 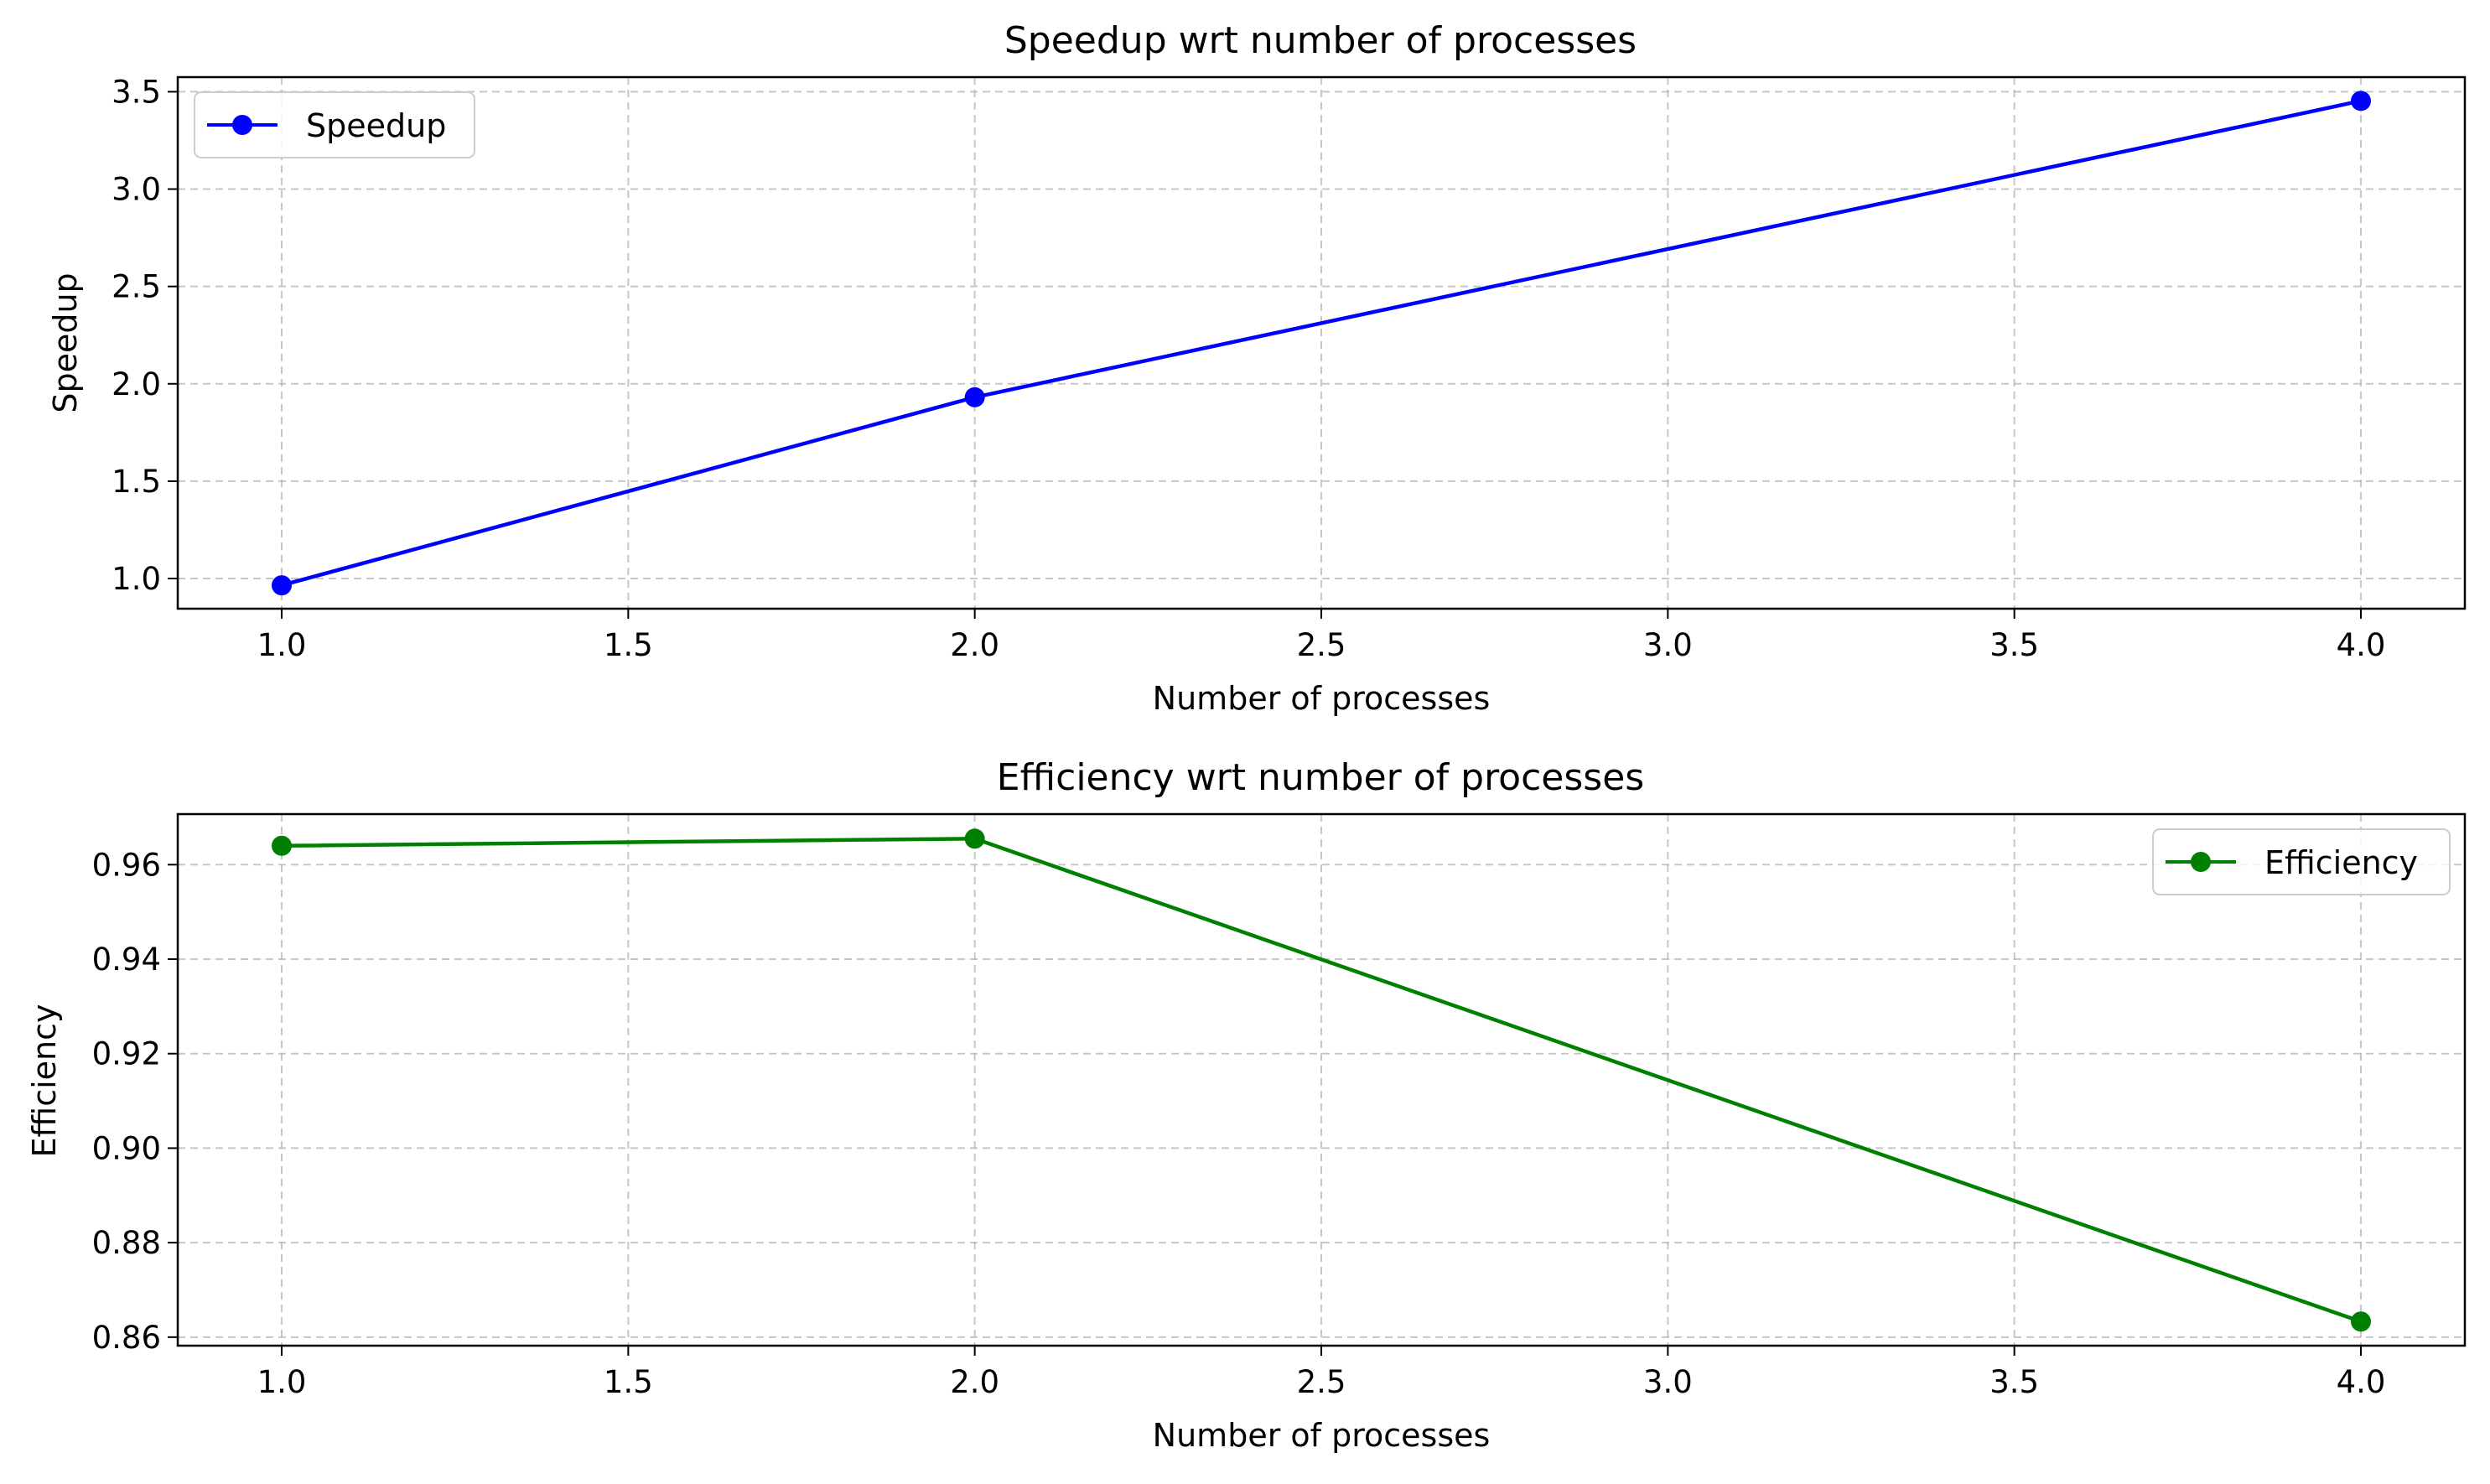 I want to click on speedup-x-tick-label: 3.5, so click(x=2014, y=645).